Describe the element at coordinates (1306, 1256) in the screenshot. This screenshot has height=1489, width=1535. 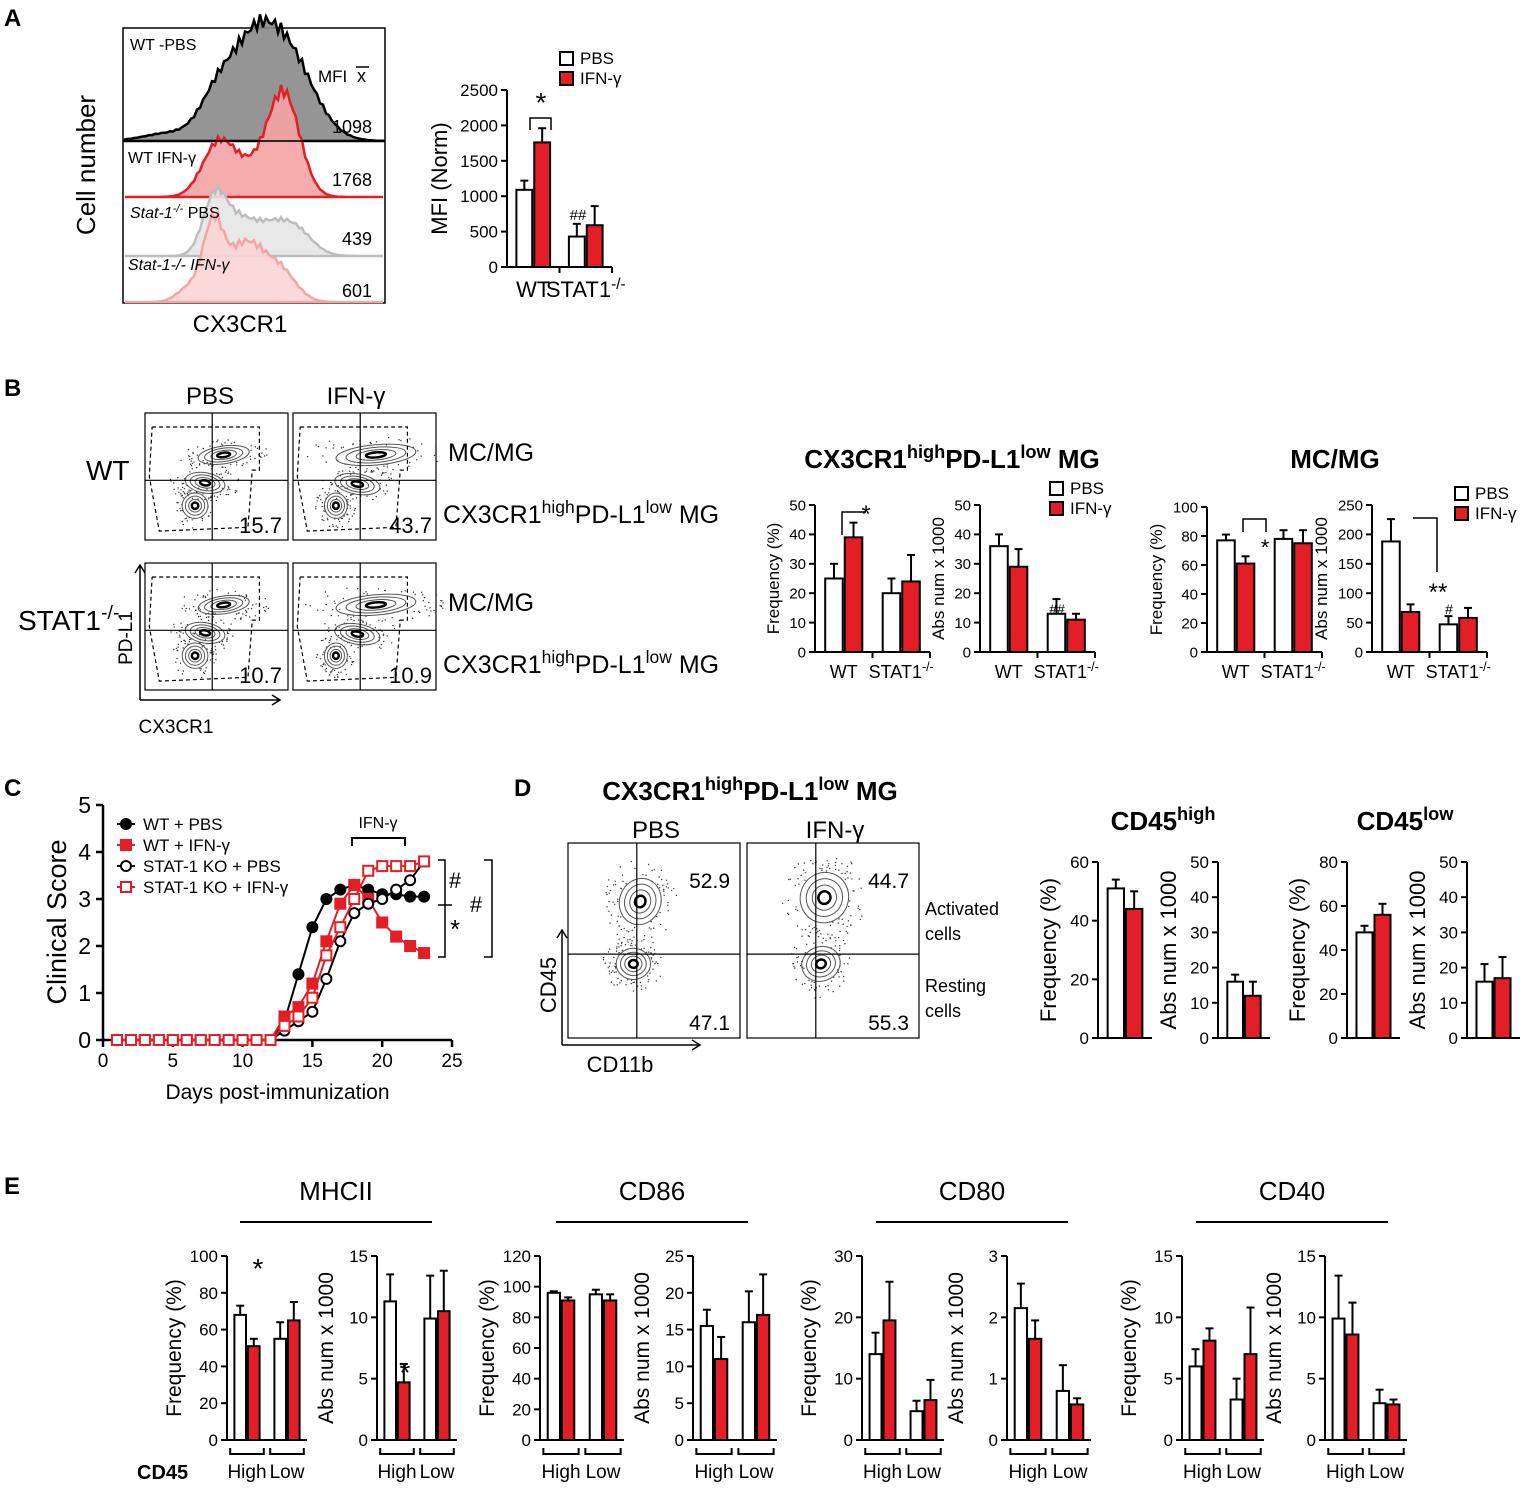
I see `y-tick-label: 15` at that location.